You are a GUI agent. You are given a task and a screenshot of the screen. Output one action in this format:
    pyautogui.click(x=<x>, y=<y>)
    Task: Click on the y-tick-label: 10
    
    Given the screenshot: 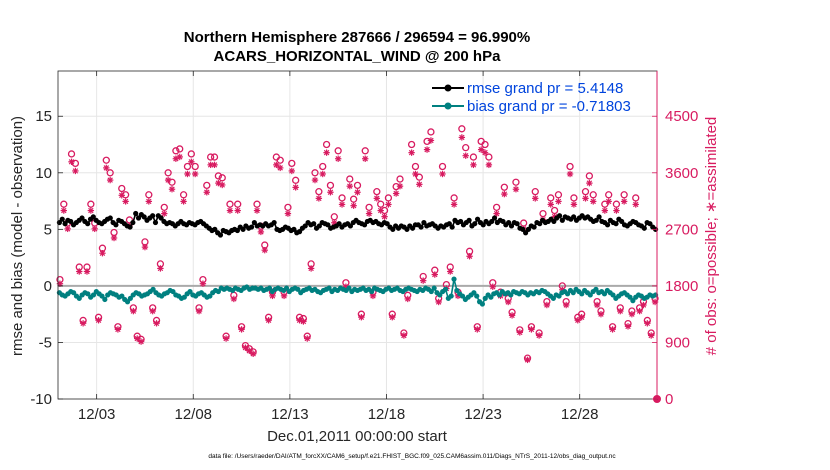 What is the action you would take?
    pyautogui.click(x=43, y=173)
    